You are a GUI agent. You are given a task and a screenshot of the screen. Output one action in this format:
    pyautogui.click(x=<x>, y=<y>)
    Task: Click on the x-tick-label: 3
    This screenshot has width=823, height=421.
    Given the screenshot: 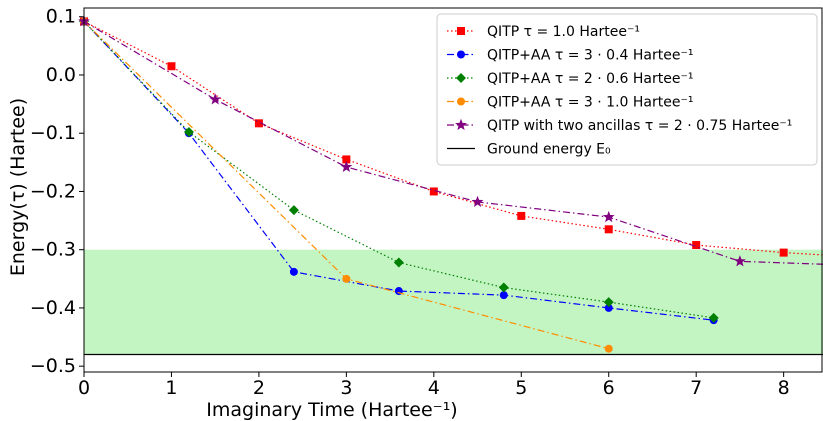 What is the action you would take?
    pyautogui.click(x=346, y=388)
    